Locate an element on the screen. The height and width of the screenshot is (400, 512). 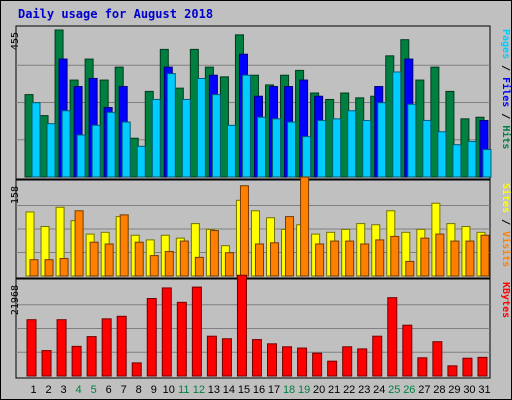
legend-pages: Pages is located at coordinates (505, 44).